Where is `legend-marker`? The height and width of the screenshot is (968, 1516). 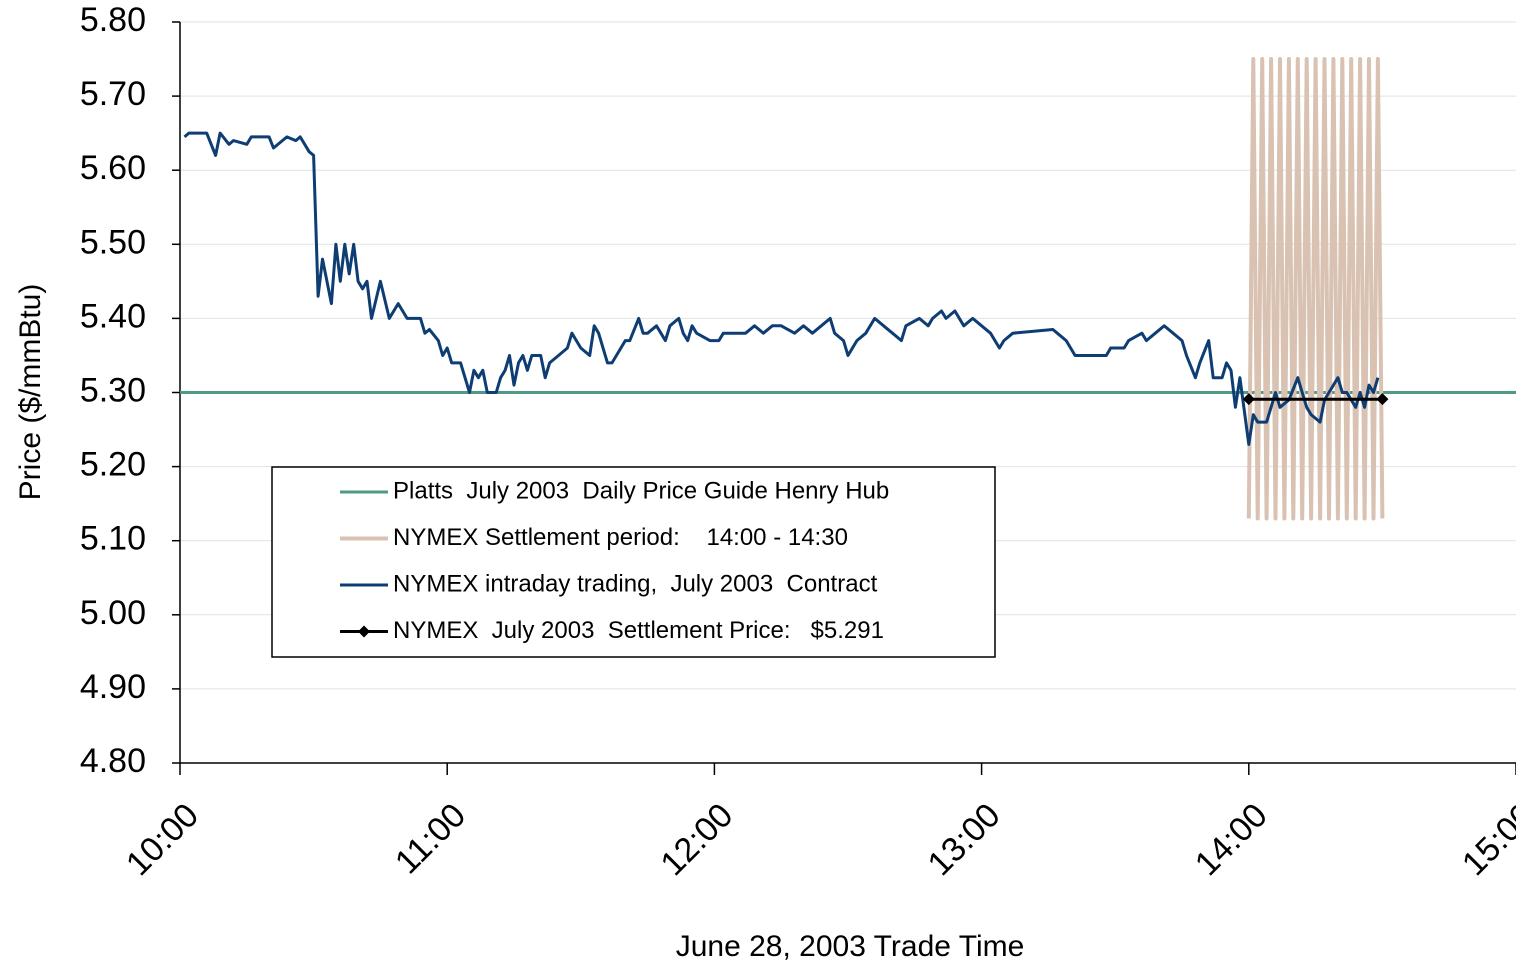 legend-marker is located at coordinates (364, 631).